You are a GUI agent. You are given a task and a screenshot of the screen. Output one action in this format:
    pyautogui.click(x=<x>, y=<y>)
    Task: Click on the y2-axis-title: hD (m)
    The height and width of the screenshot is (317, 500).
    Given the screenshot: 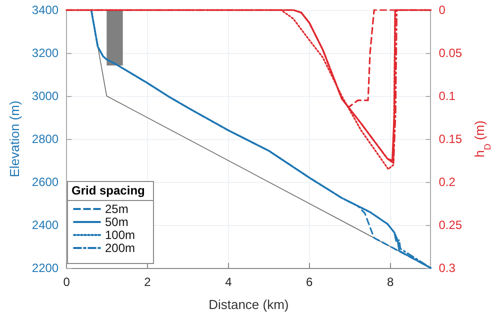 What is the action you would take?
    pyautogui.click(x=482, y=139)
    